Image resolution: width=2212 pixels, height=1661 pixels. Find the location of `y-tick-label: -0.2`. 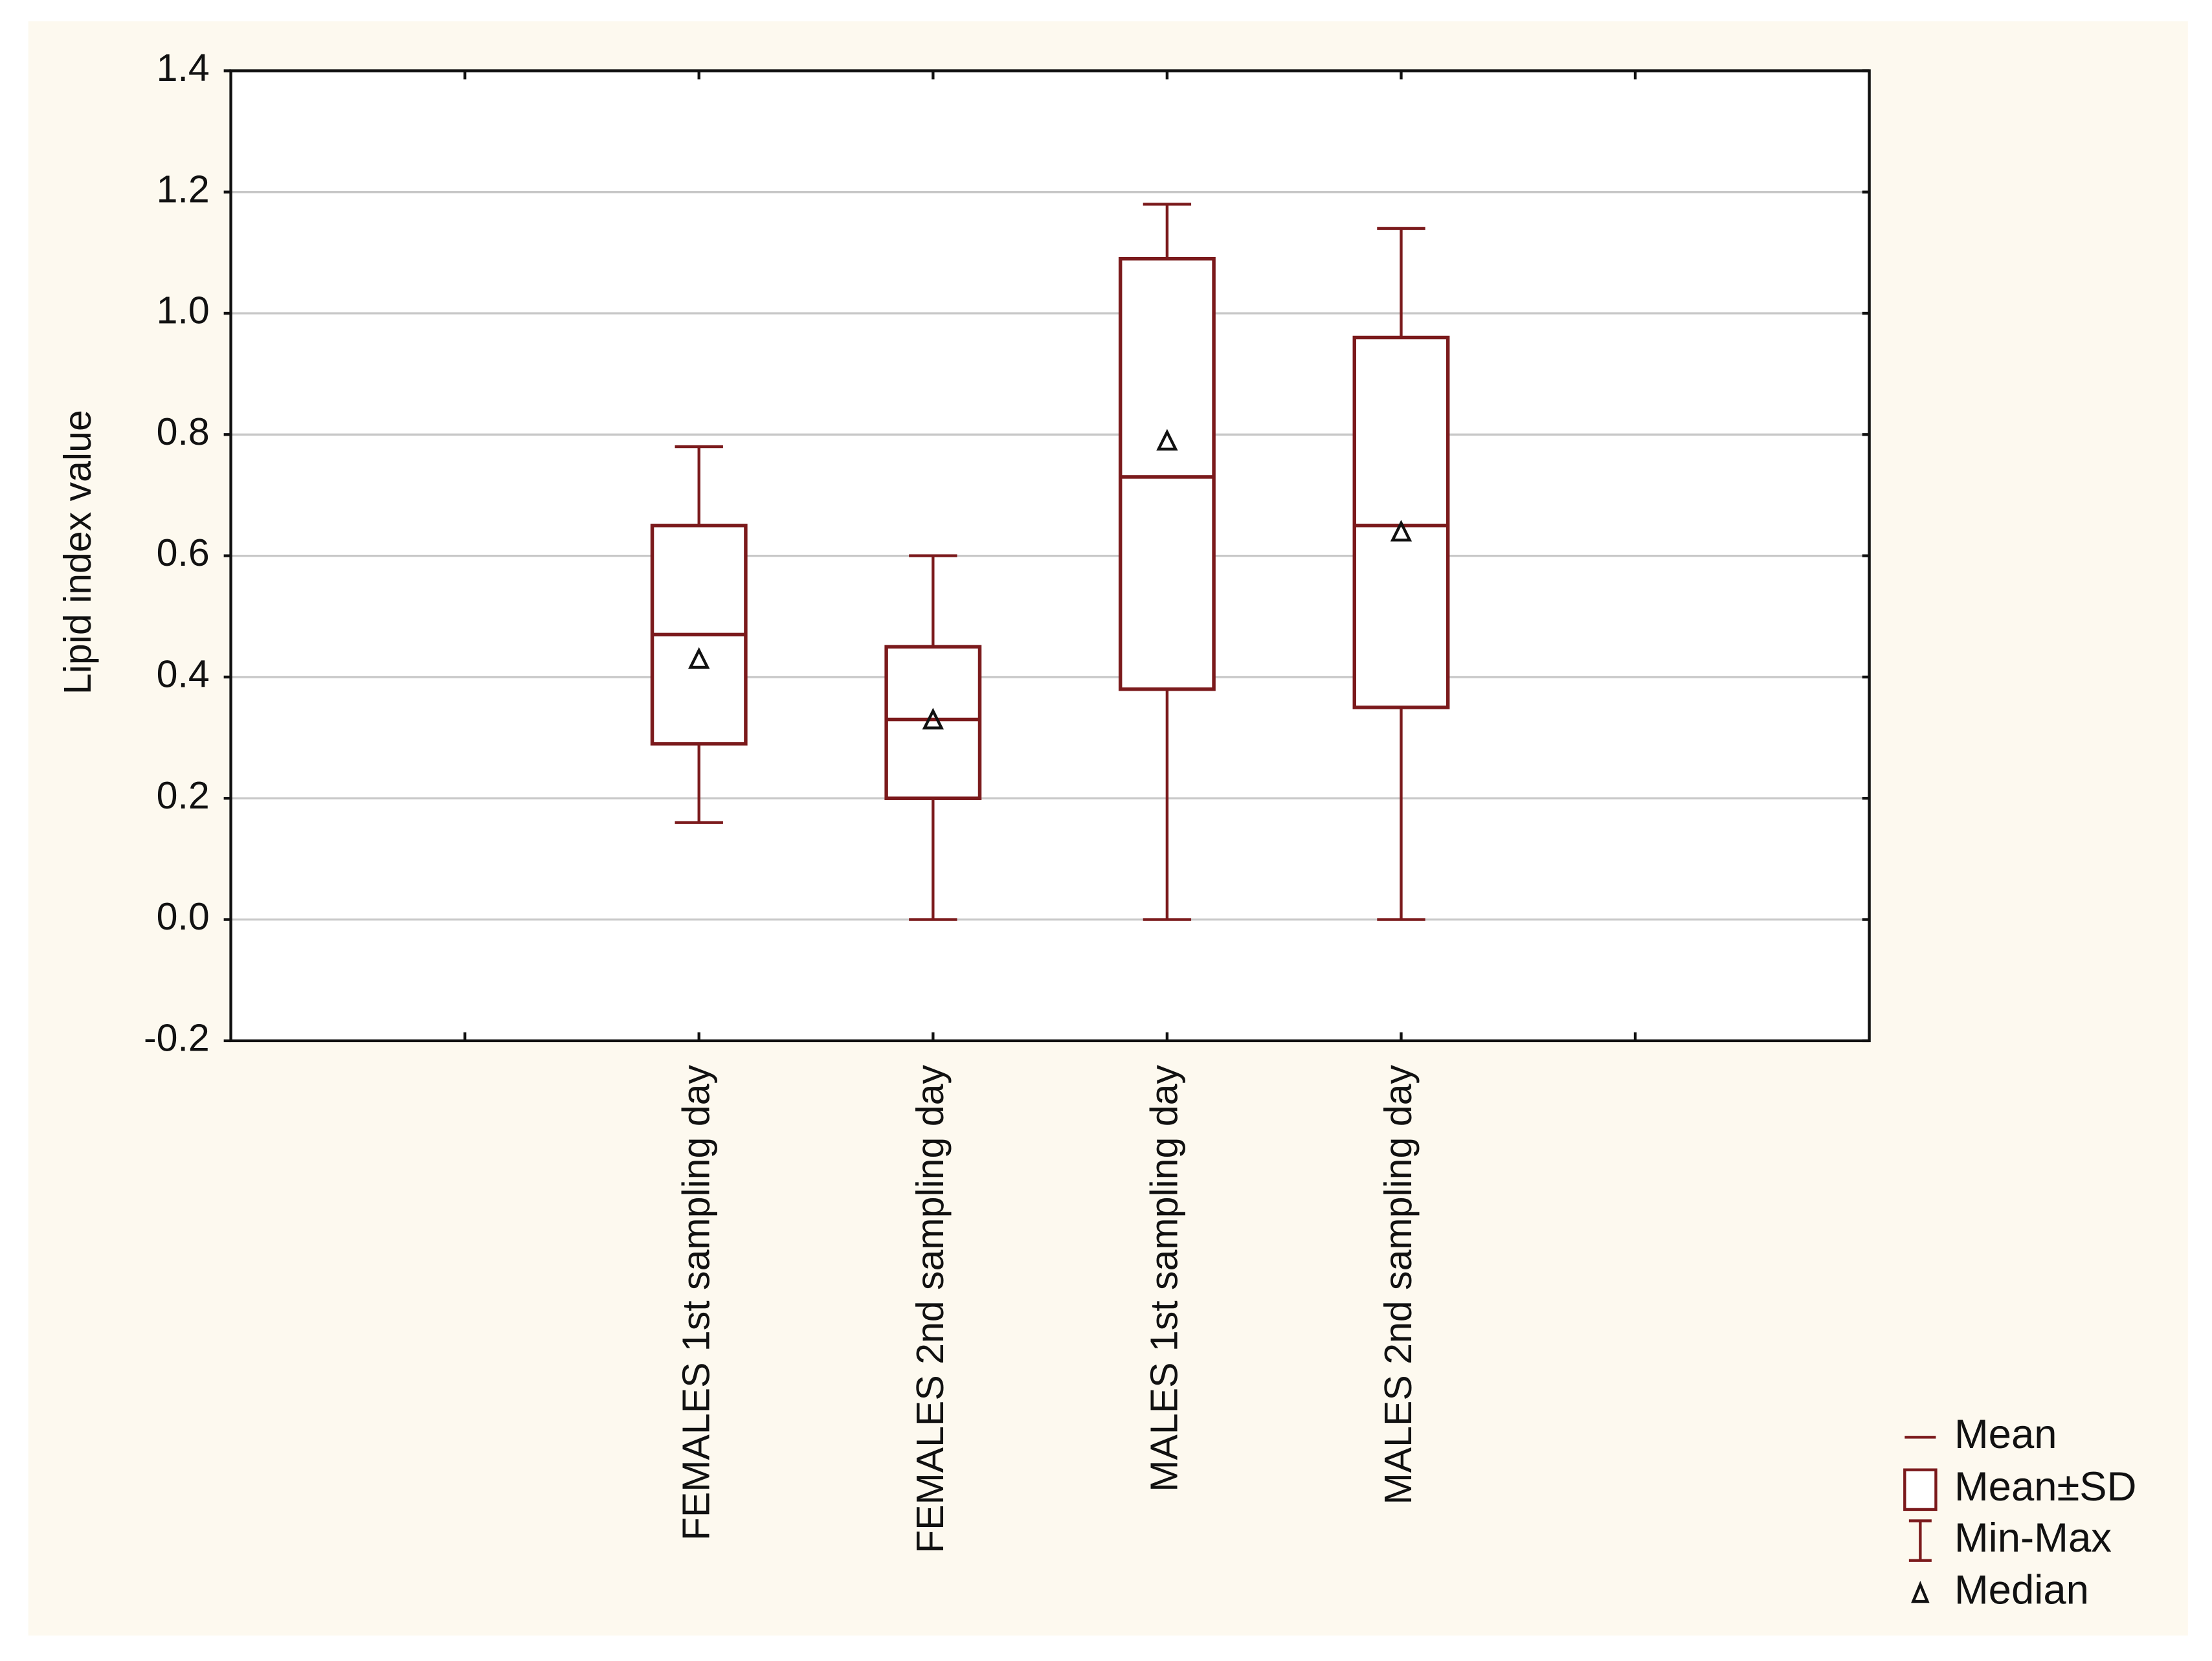

y-tick-label: -0.2 is located at coordinates (177, 1037).